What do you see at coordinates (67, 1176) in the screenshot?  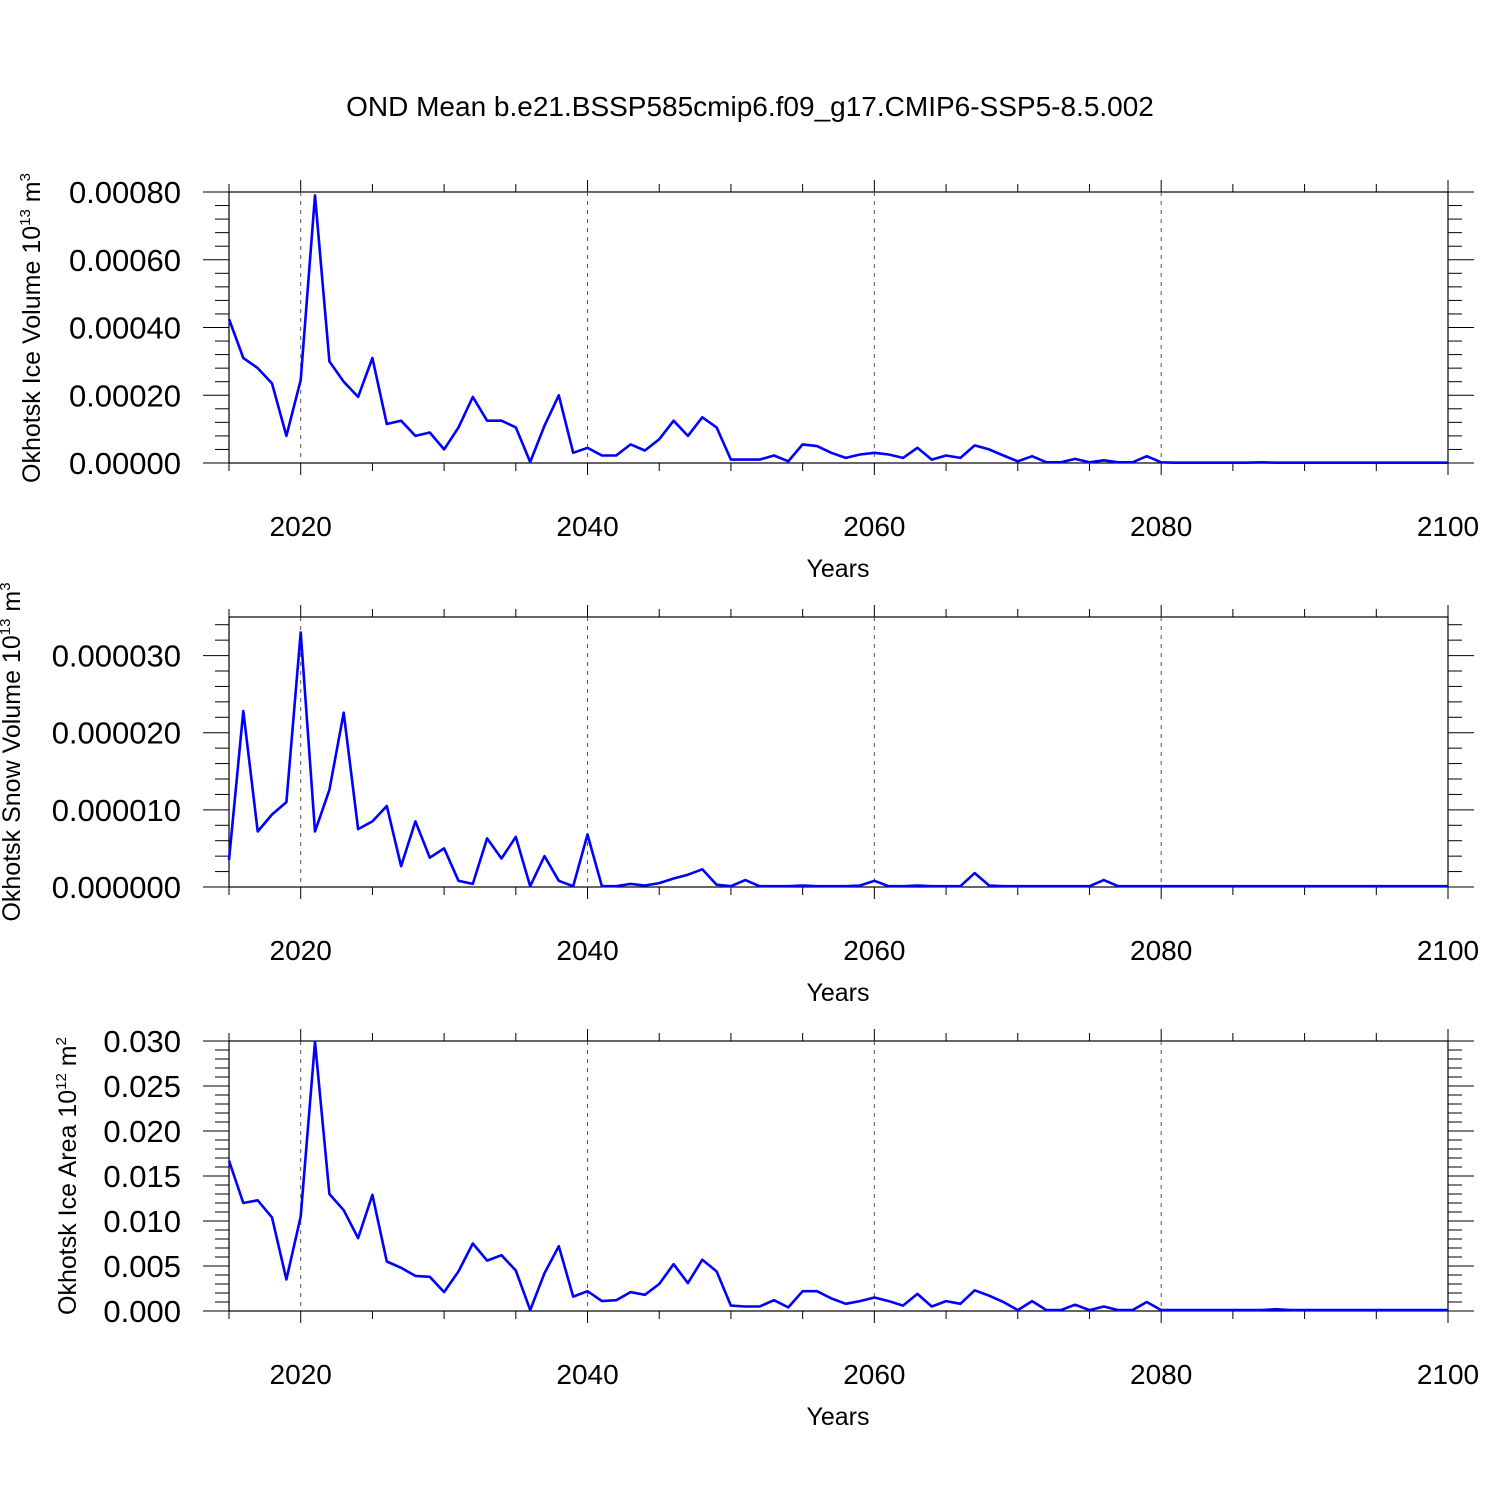 I see `y-axis-label: Okhotsk Ice Area 1012 m2` at bounding box center [67, 1176].